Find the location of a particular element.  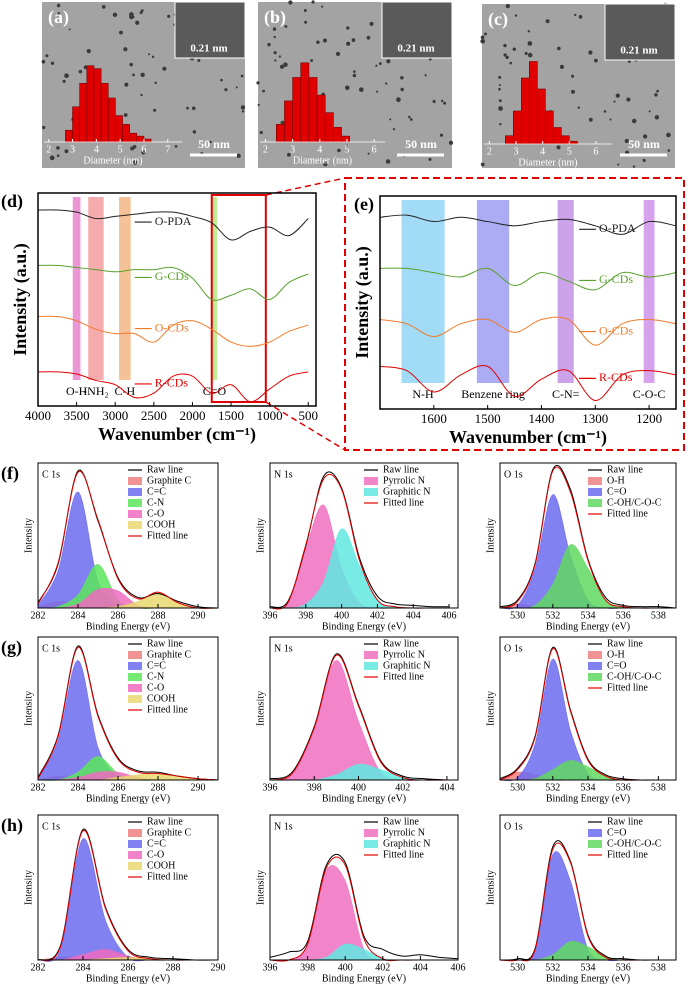

x-tick-label: 534 is located at coordinates (588, 967).